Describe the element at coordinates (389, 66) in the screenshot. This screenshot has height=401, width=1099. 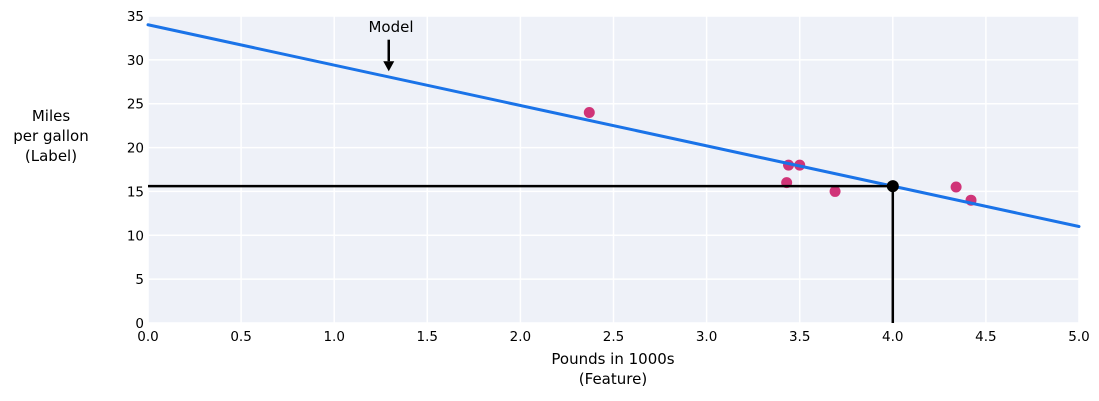
I see `annotation-arrow-head` at that location.